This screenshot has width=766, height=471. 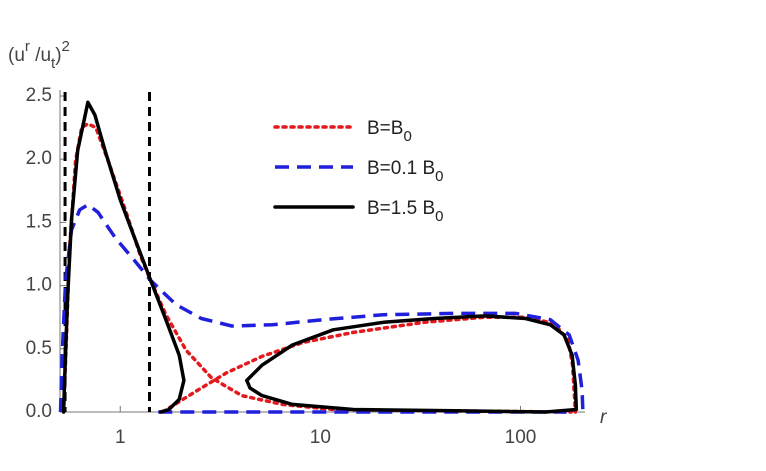 What do you see at coordinates (39, 348) in the screenshot?
I see `y-tick-label: 0.5` at bounding box center [39, 348].